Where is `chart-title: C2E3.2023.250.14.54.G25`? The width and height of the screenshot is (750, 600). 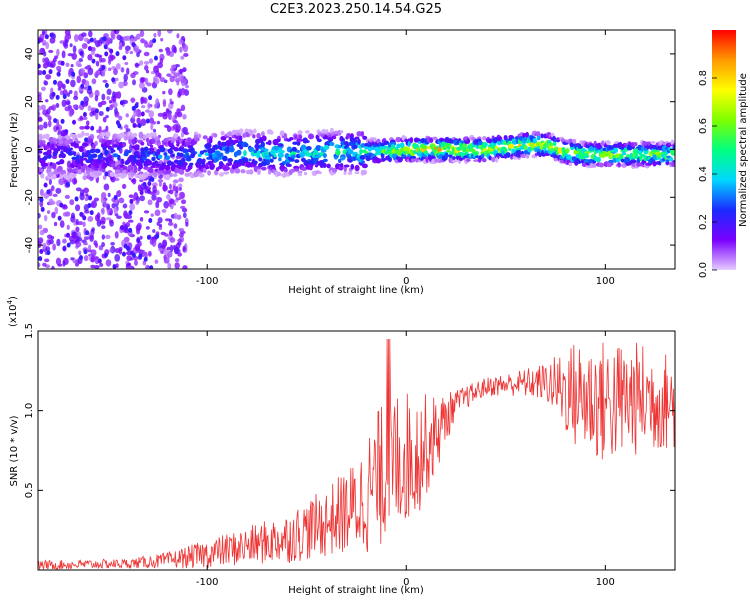 chart-title: C2E3.2023.250.14.54.G25 is located at coordinates (356, 9).